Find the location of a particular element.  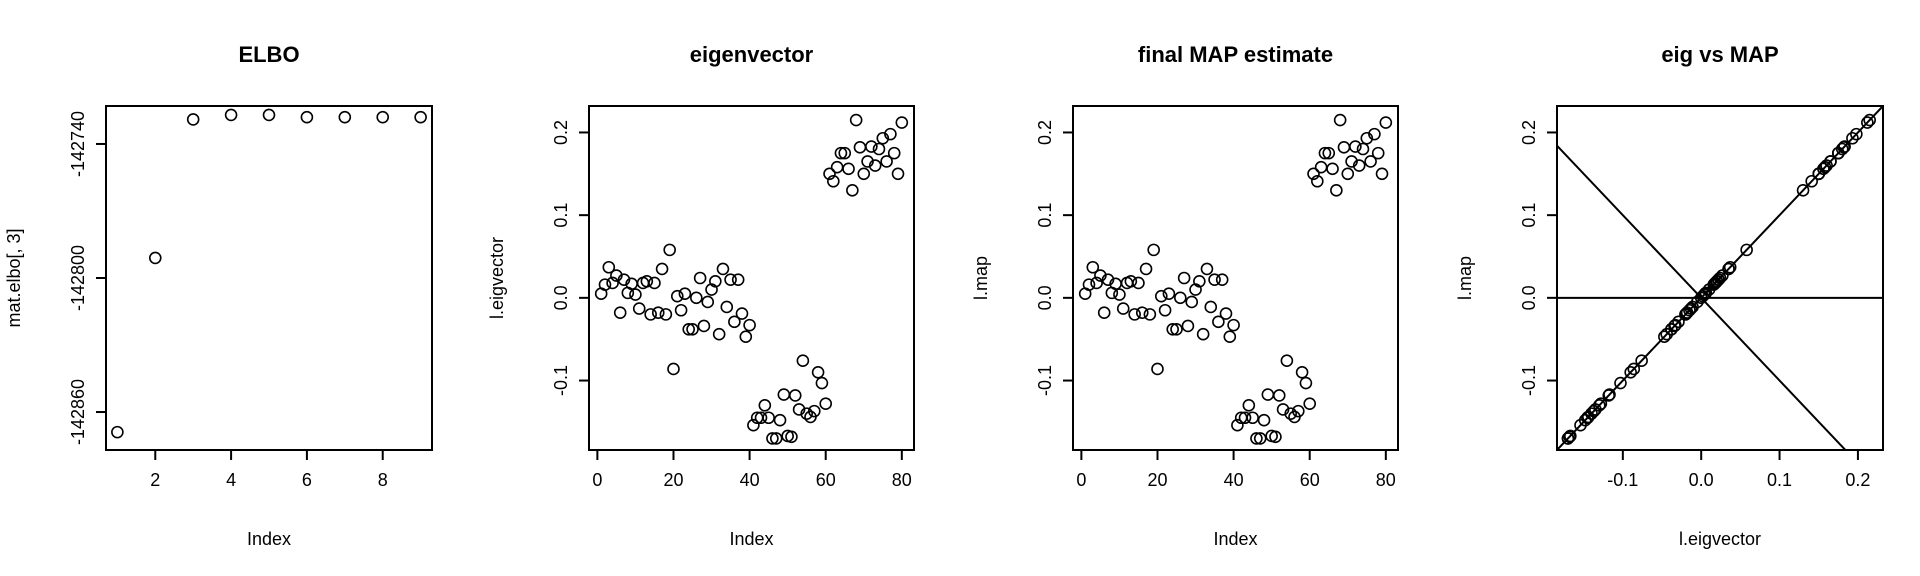

x-tick-label: 4 is located at coordinates (231, 480).